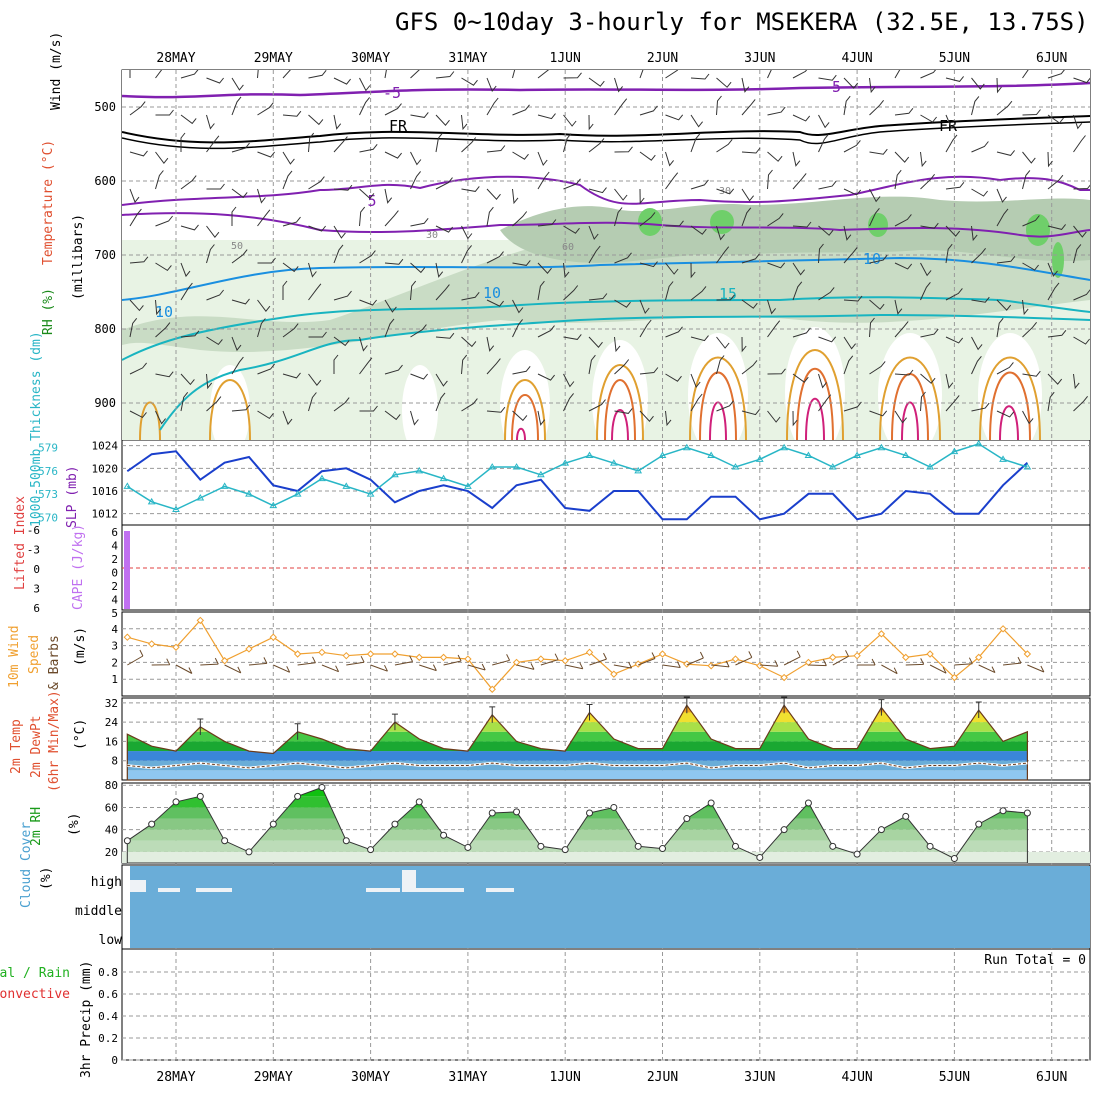 Image resolution: width=1100 pixels, height=1100 pixels. Describe the element at coordinates (105, 255) in the screenshot. I see `pressure-tick: 700` at that location.